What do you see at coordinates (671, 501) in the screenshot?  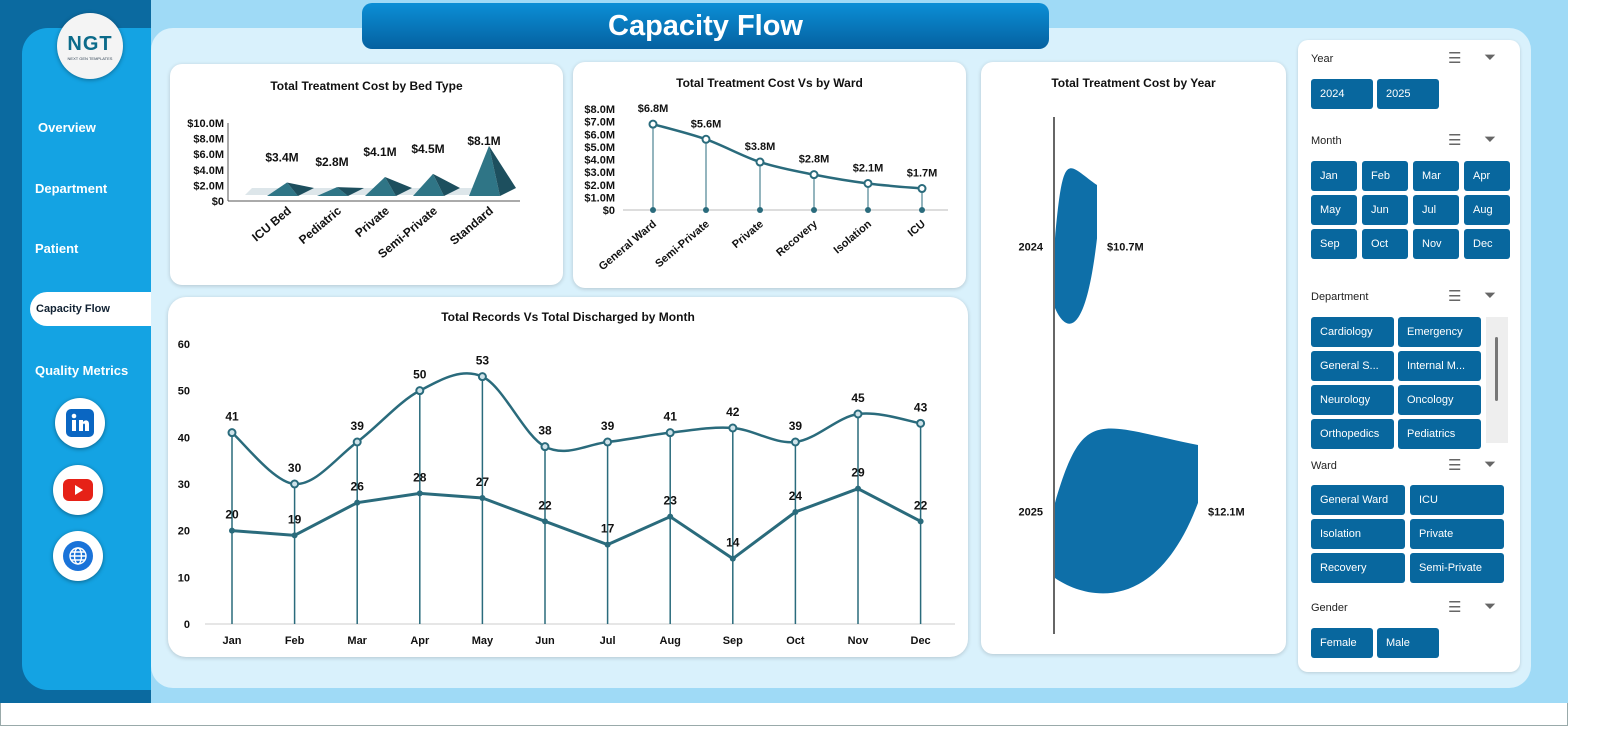 I see `data-label: 23` at bounding box center [671, 501].